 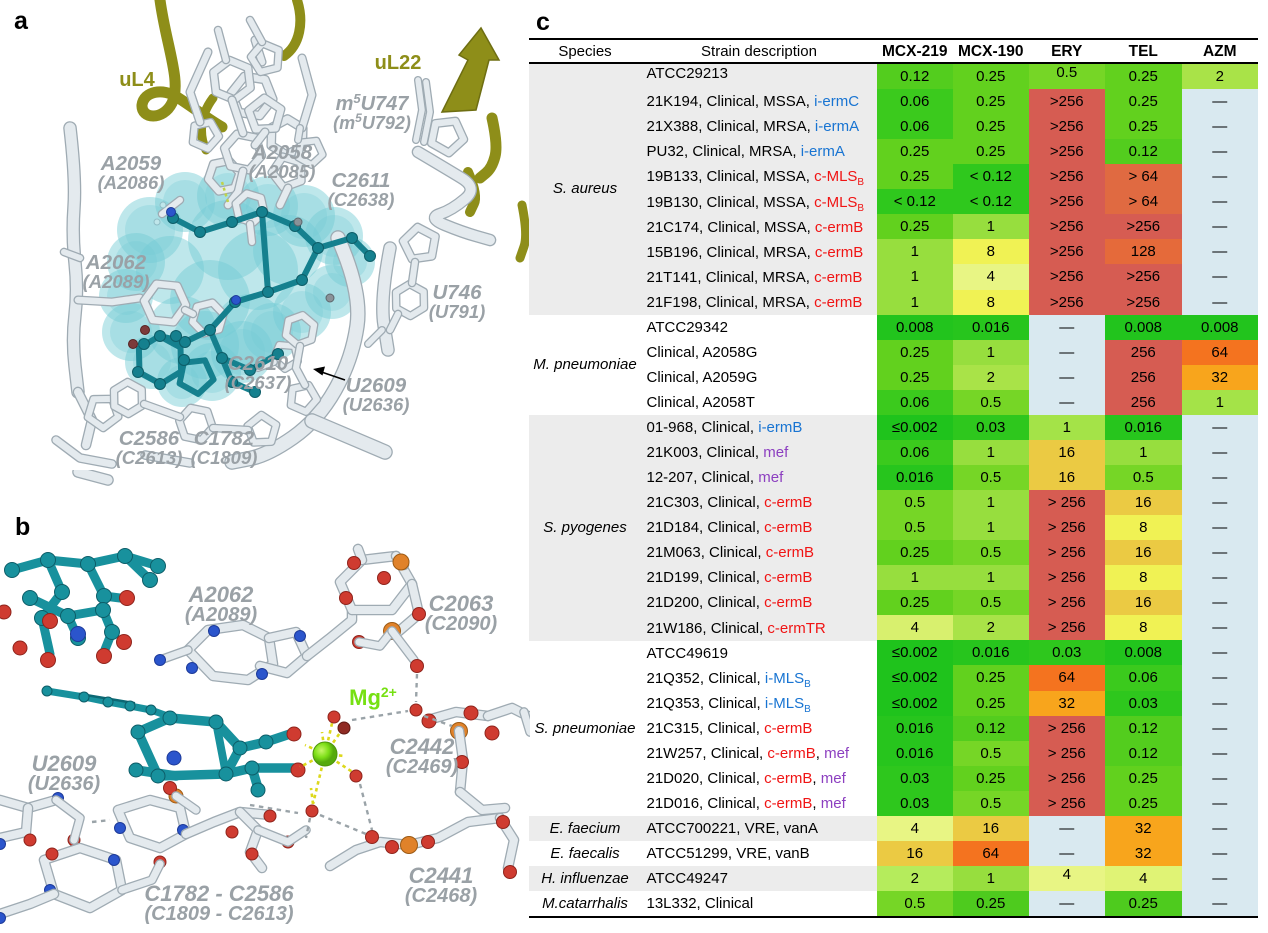 What do you see at coordinates (372, 122) in the screenshot?
I see `svg-text: (m5U792)` at bounding box center [372, 122].